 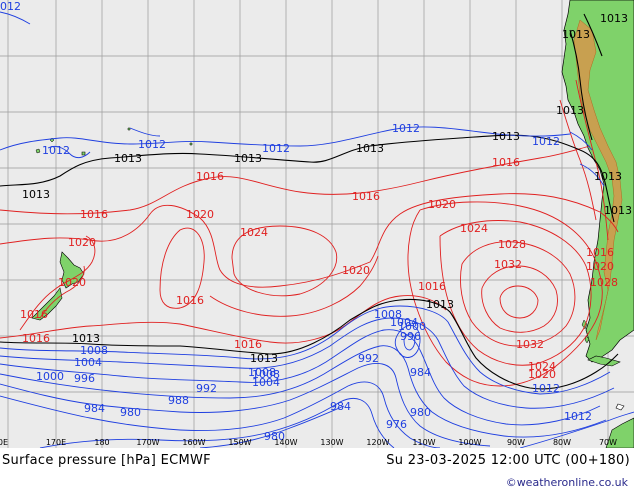 I want to click on longitude-tick-label: 160W, so click(x=193, y=442).